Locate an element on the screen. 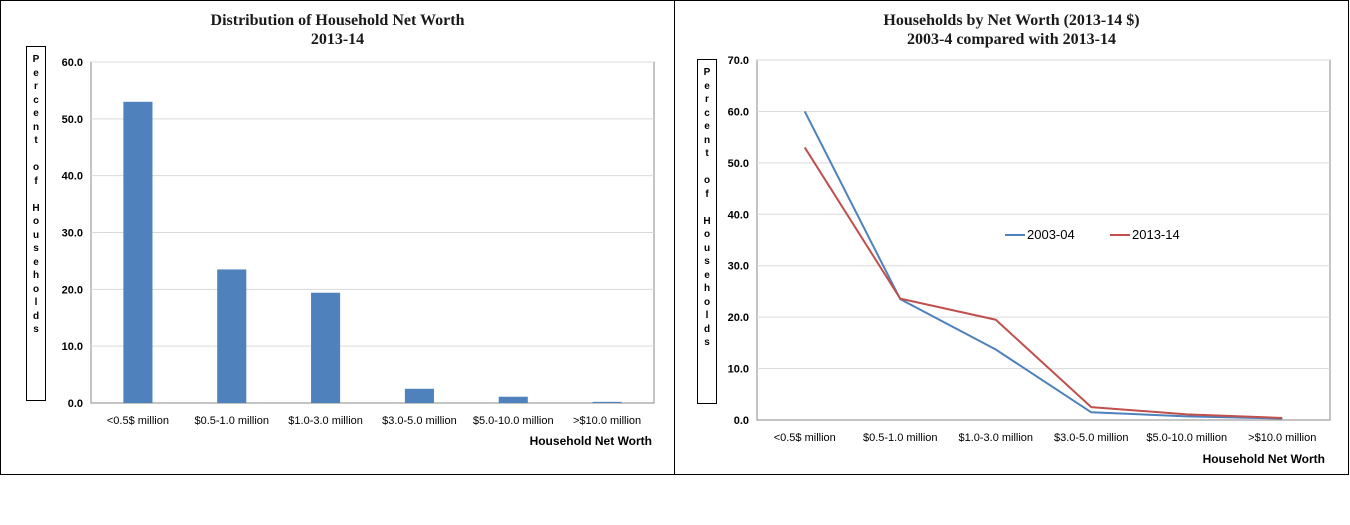  bar-chart-subtitle: 2013-14 is located at coordinates (337, 39).